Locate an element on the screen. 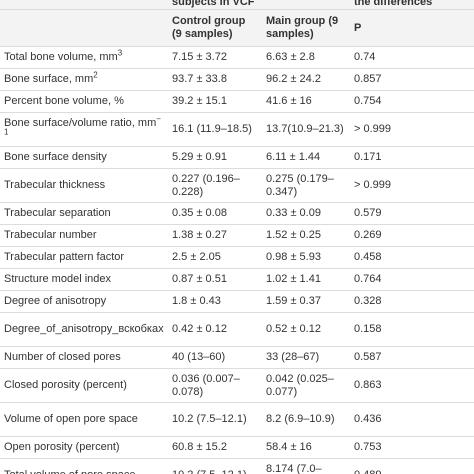 This screenshot has width=474, height=474. table-cell: 0.863 is located at coordinates (412, 385).